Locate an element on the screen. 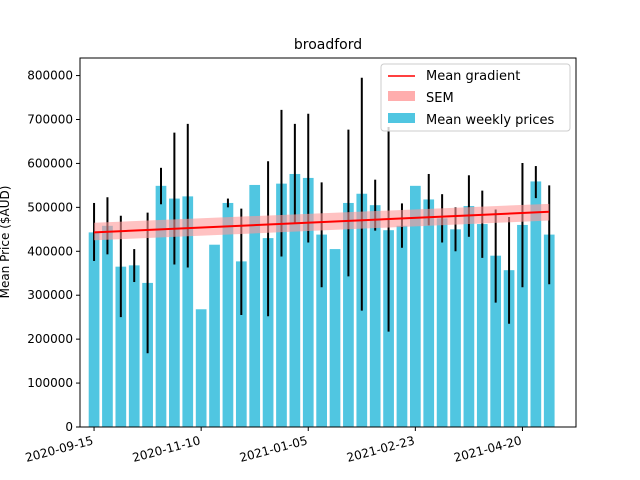  legend-label-mean-weekly-prices: Mean weekly prices is located at coordinates (490, 120).